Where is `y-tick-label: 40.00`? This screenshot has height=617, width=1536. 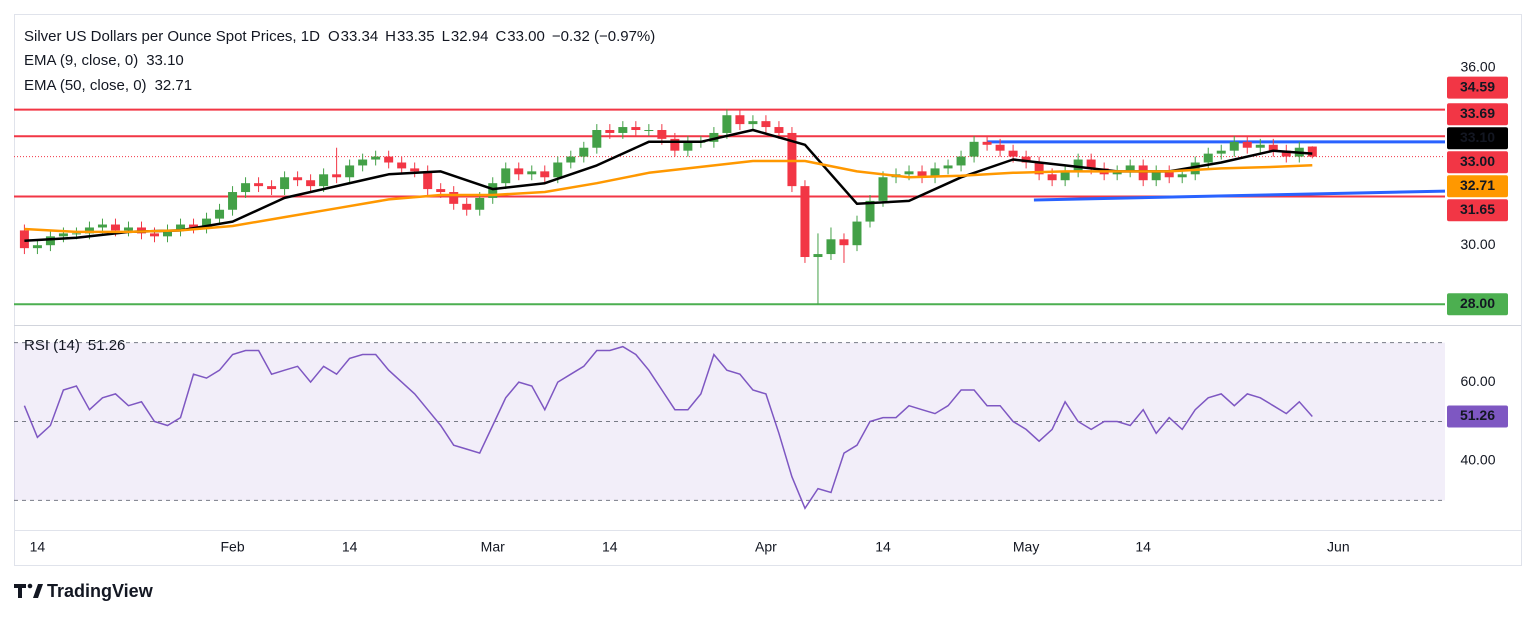 y-tick-label: 40.00 is located at coordinates (1477, 460).